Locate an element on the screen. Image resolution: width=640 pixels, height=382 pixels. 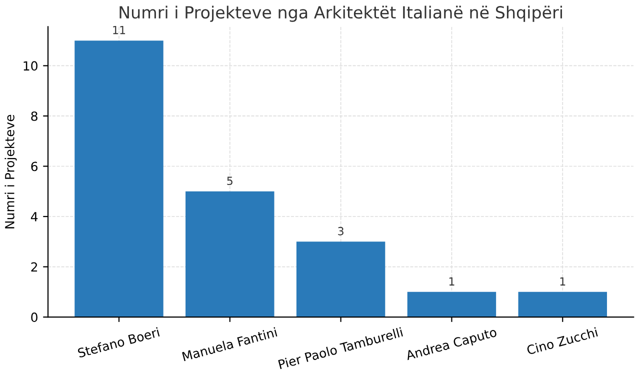
y-tick-label: 10 is located at coordinates (31, 66).